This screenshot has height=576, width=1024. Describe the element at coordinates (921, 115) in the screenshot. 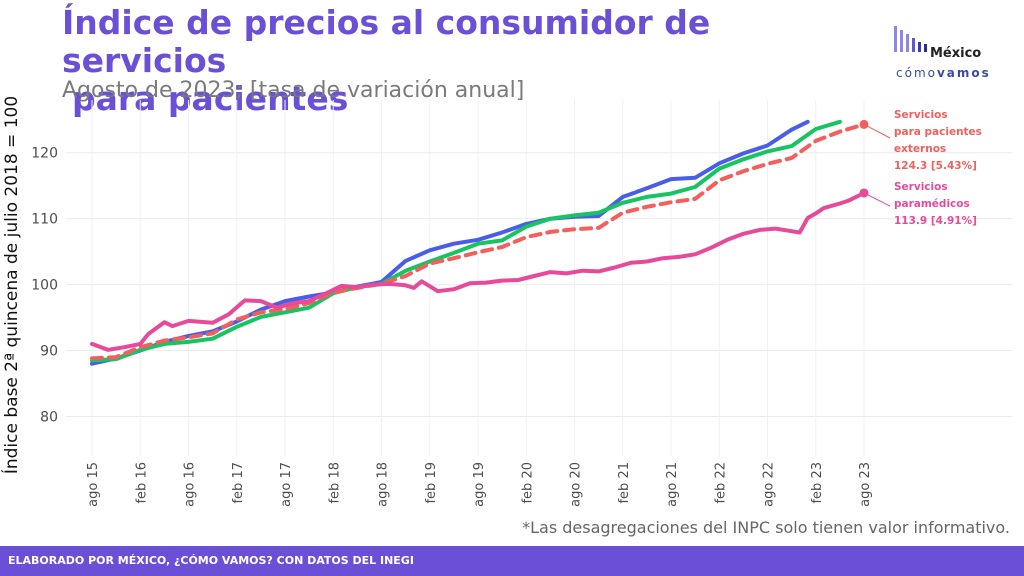

I see `annotation-1-line: Servicios` at that location.